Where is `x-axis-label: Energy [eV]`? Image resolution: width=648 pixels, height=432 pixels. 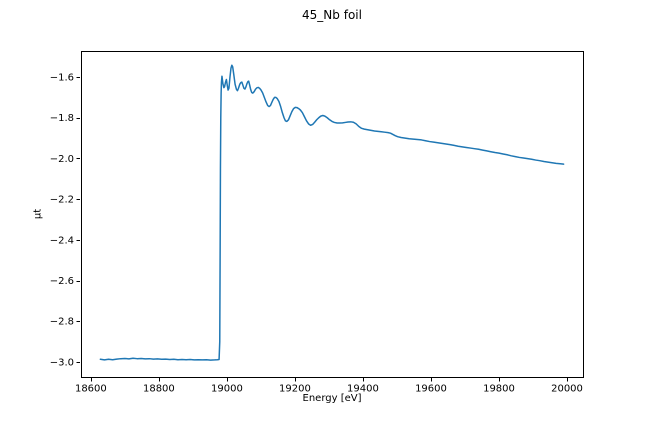
x-axis-label: Energy [eV] is located at coordinates (332, 398).